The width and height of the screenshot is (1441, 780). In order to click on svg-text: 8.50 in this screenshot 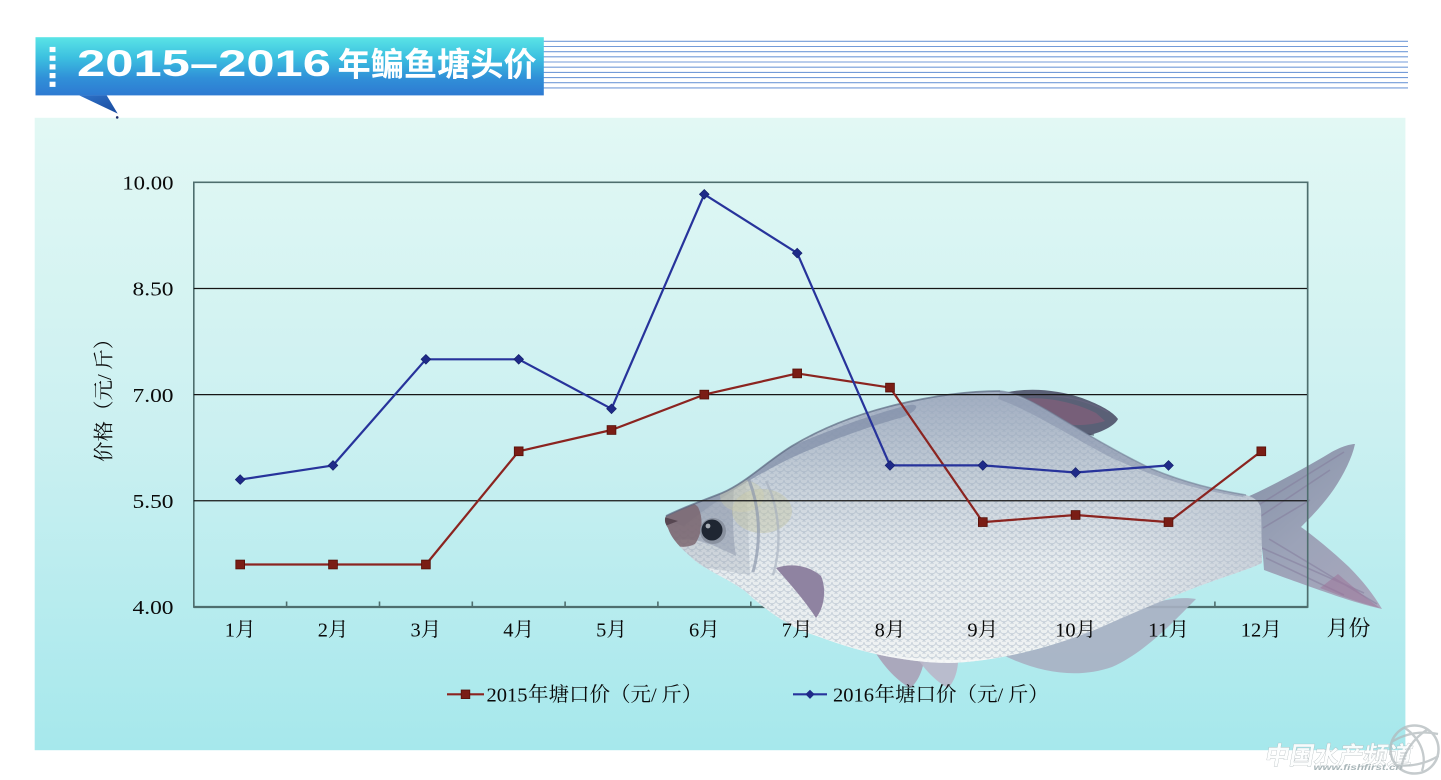, I will do `click(153, 290)`.